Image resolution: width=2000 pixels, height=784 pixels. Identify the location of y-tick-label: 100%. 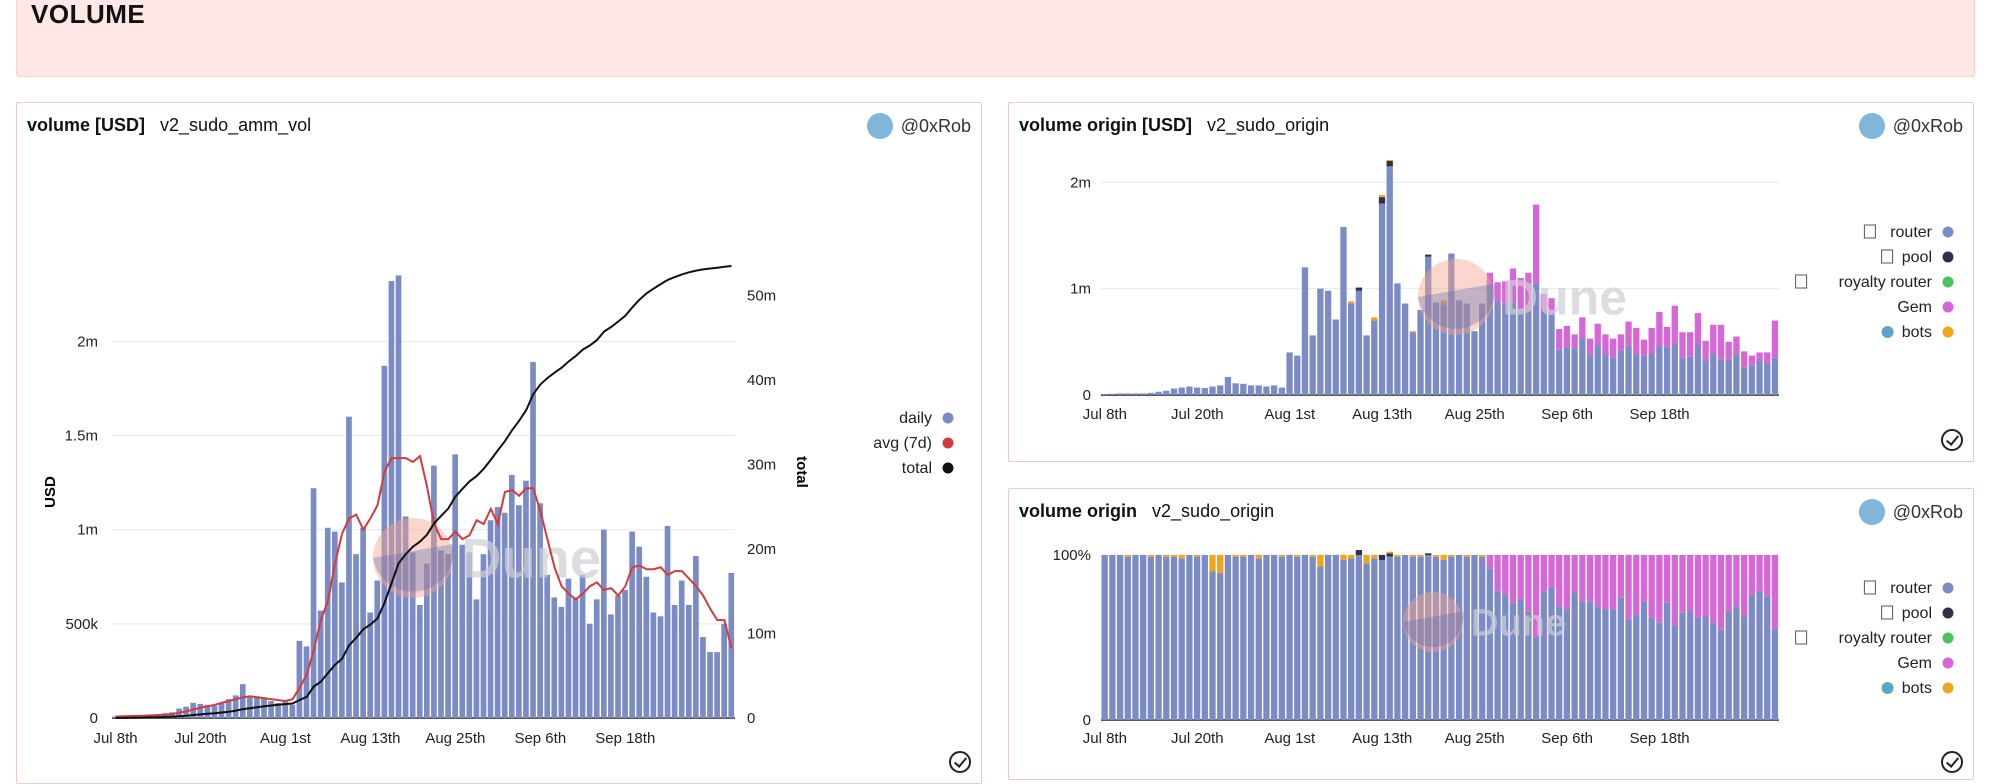
(1072, 555).